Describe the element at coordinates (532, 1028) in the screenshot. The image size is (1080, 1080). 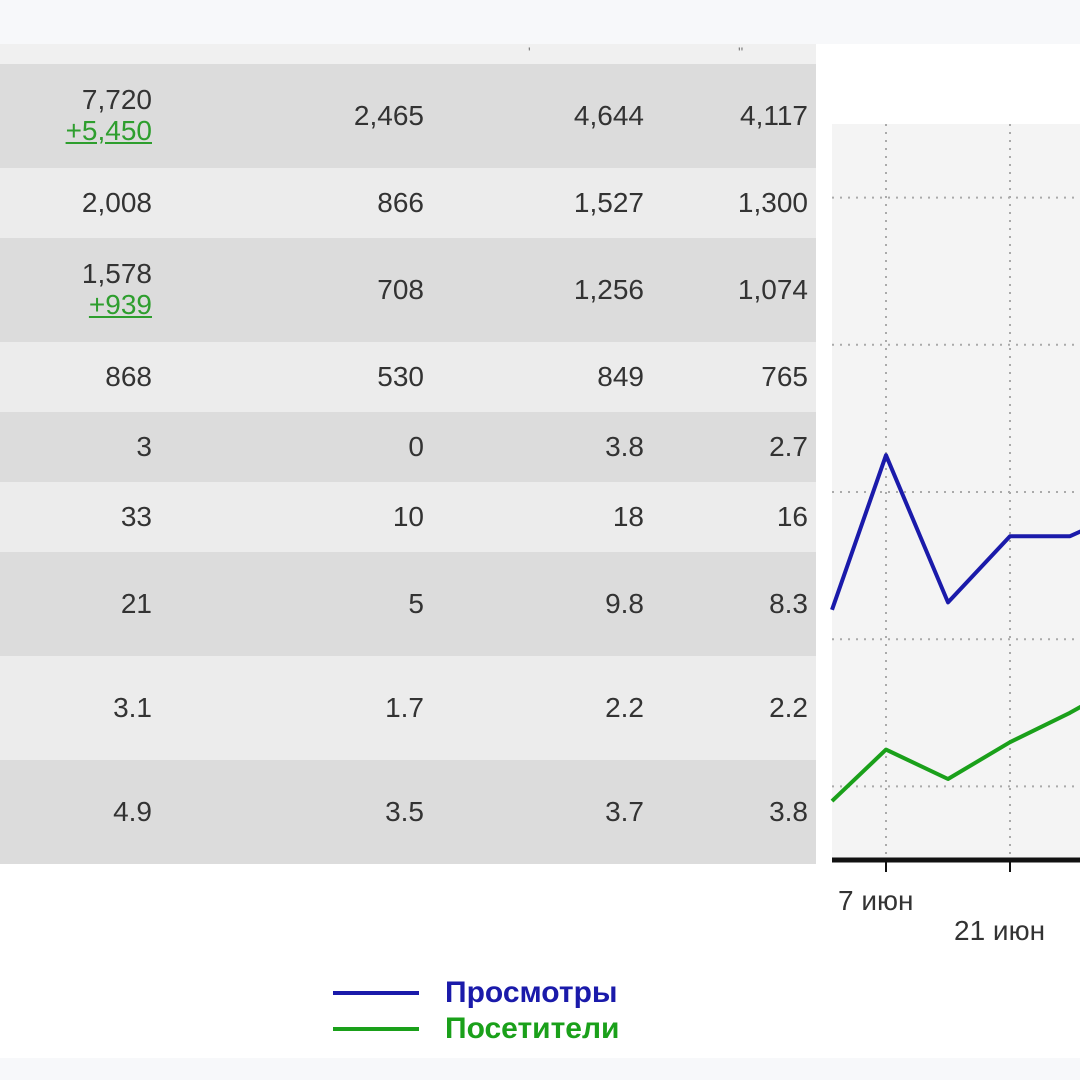
I see `legend-label-visitors: Посетители` at that location.